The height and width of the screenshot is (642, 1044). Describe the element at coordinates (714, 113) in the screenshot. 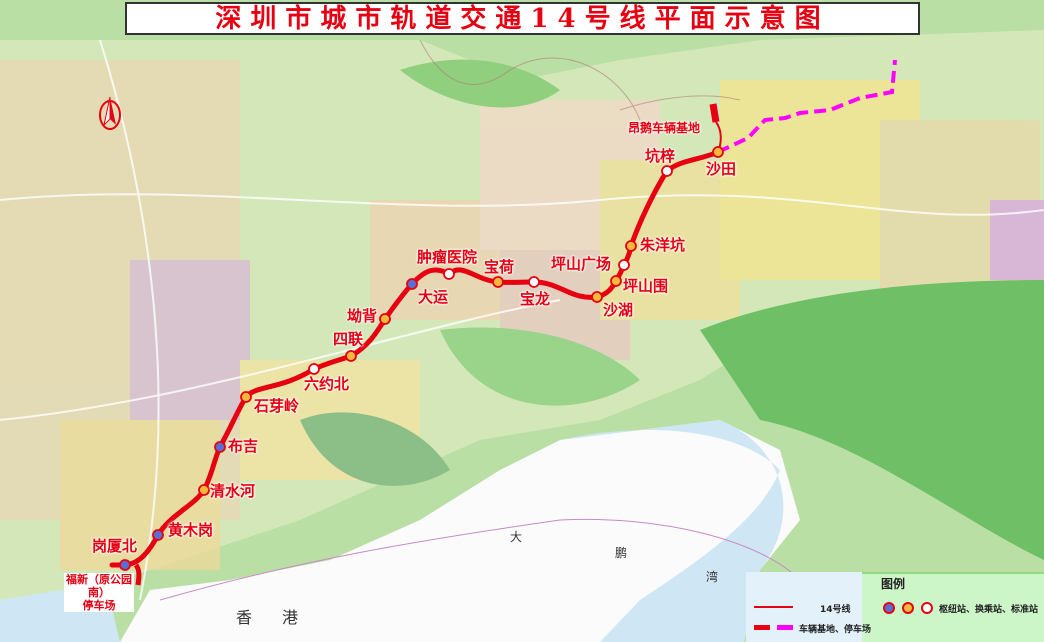

I see `depot-north-bar` at that location.